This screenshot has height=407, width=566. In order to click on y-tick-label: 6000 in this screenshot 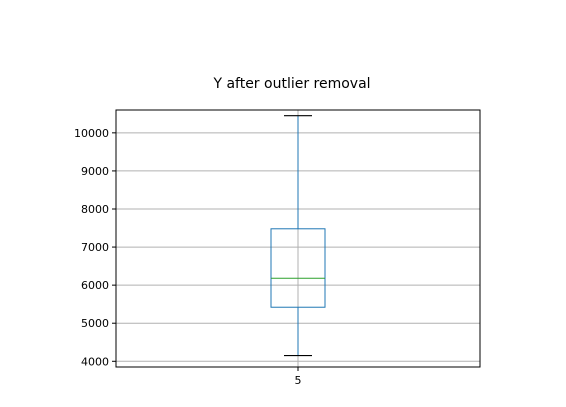, I will do `click(95, 285)`.